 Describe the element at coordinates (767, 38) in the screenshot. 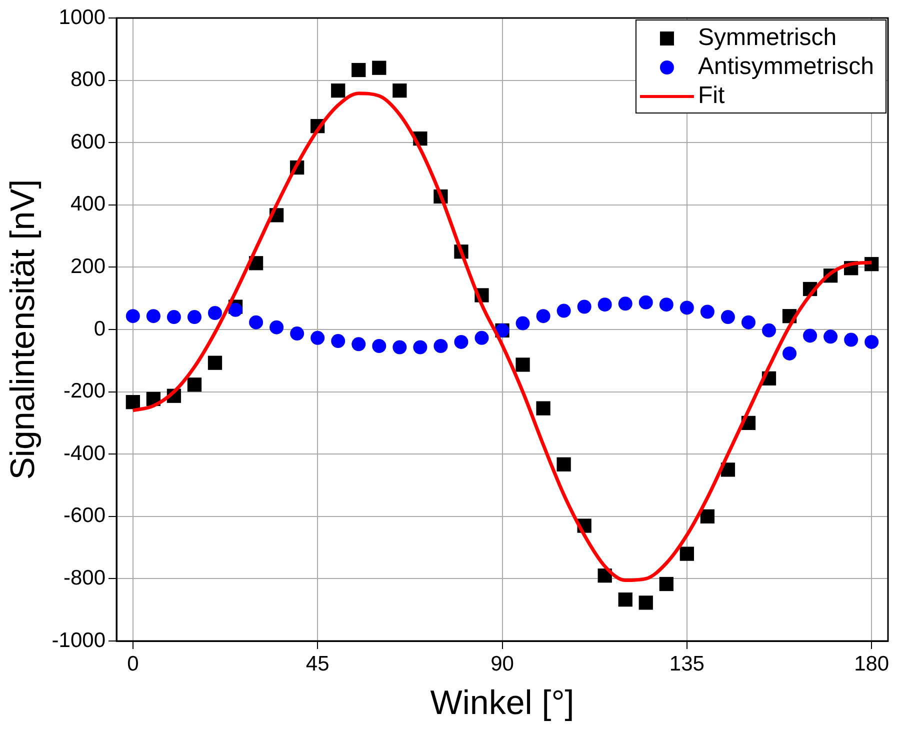

I see `legend-label: Symmetrisch` at that location.